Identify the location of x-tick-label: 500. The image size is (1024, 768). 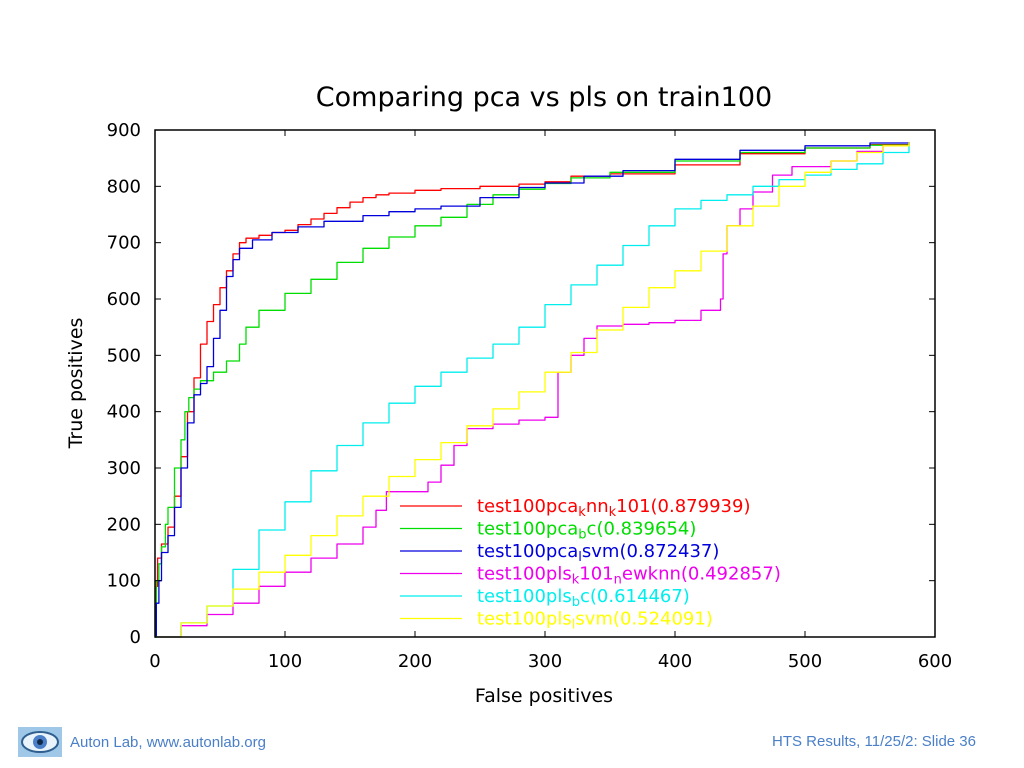
(805, 661).